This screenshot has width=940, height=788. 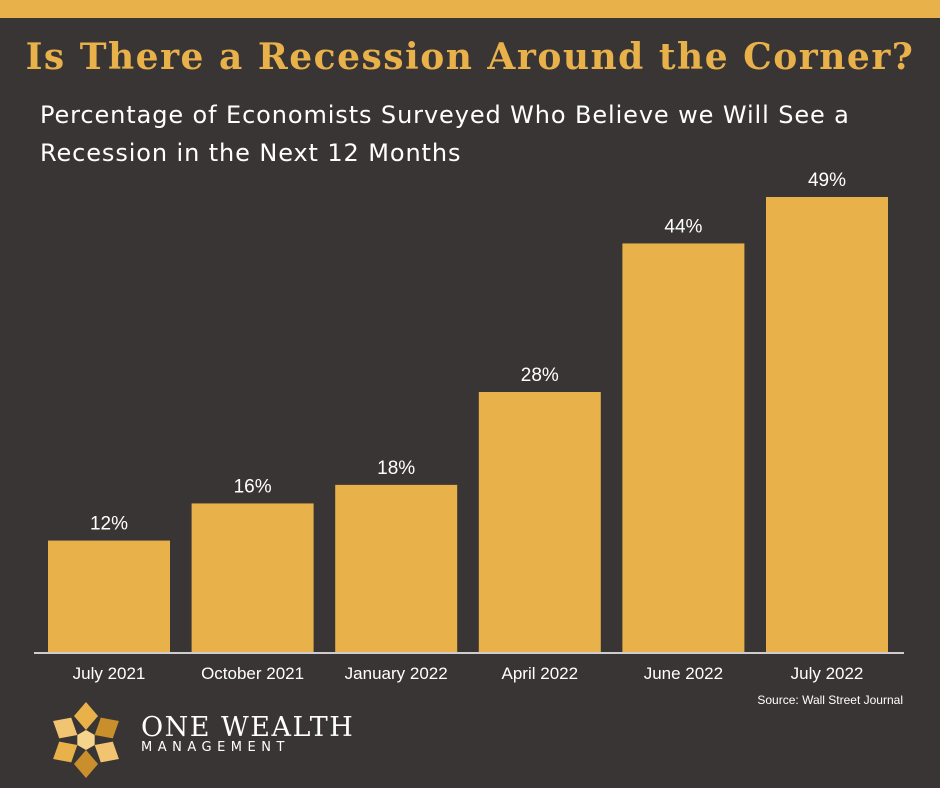 I want to click on bar-value-label: 12%, so click(x=109, y=524).